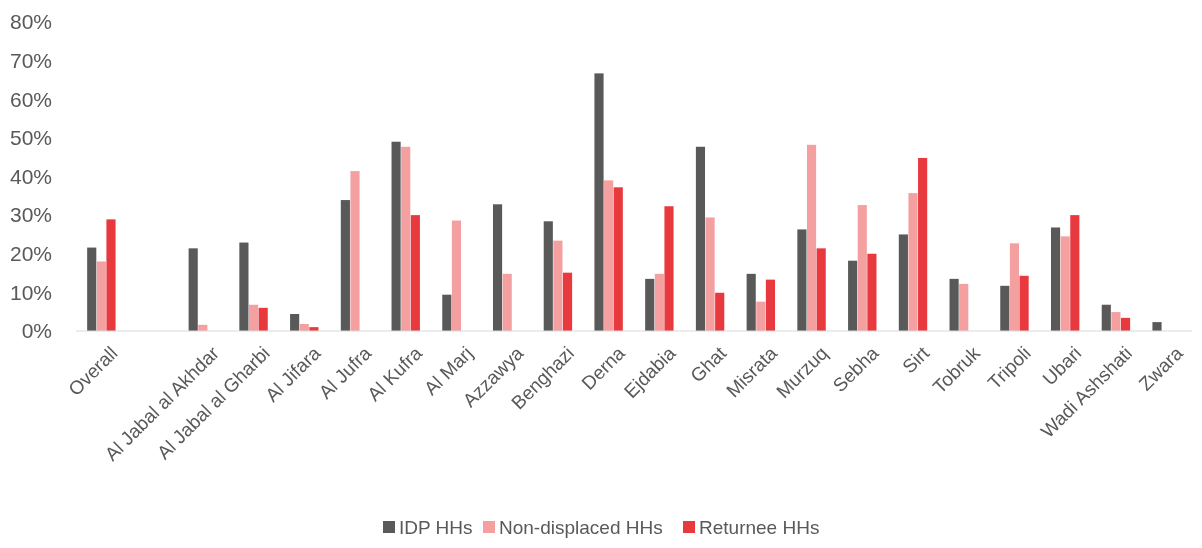  What do you see at coordinates (30, 22) in the screenshot?
I see `y-tick-label: 80%` at bounding box center [30, 22].